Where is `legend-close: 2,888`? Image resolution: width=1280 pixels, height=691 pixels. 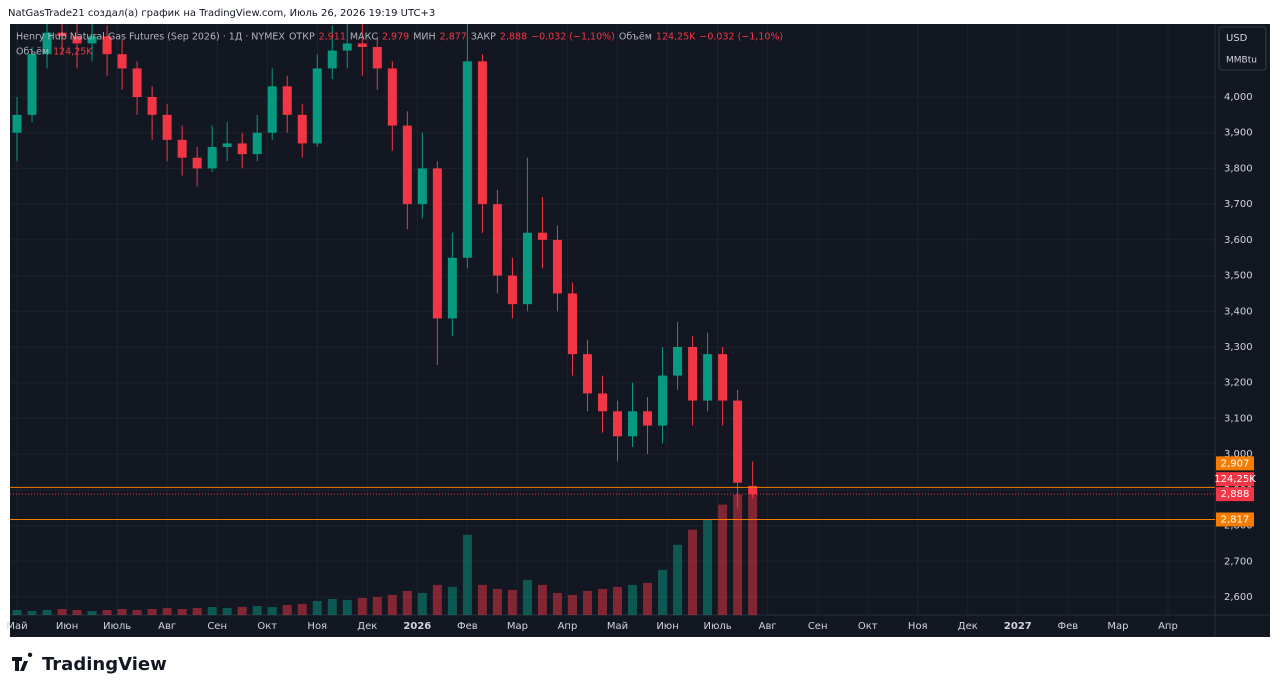 legend-close: 2,888 is located at coordinates (513, 37).